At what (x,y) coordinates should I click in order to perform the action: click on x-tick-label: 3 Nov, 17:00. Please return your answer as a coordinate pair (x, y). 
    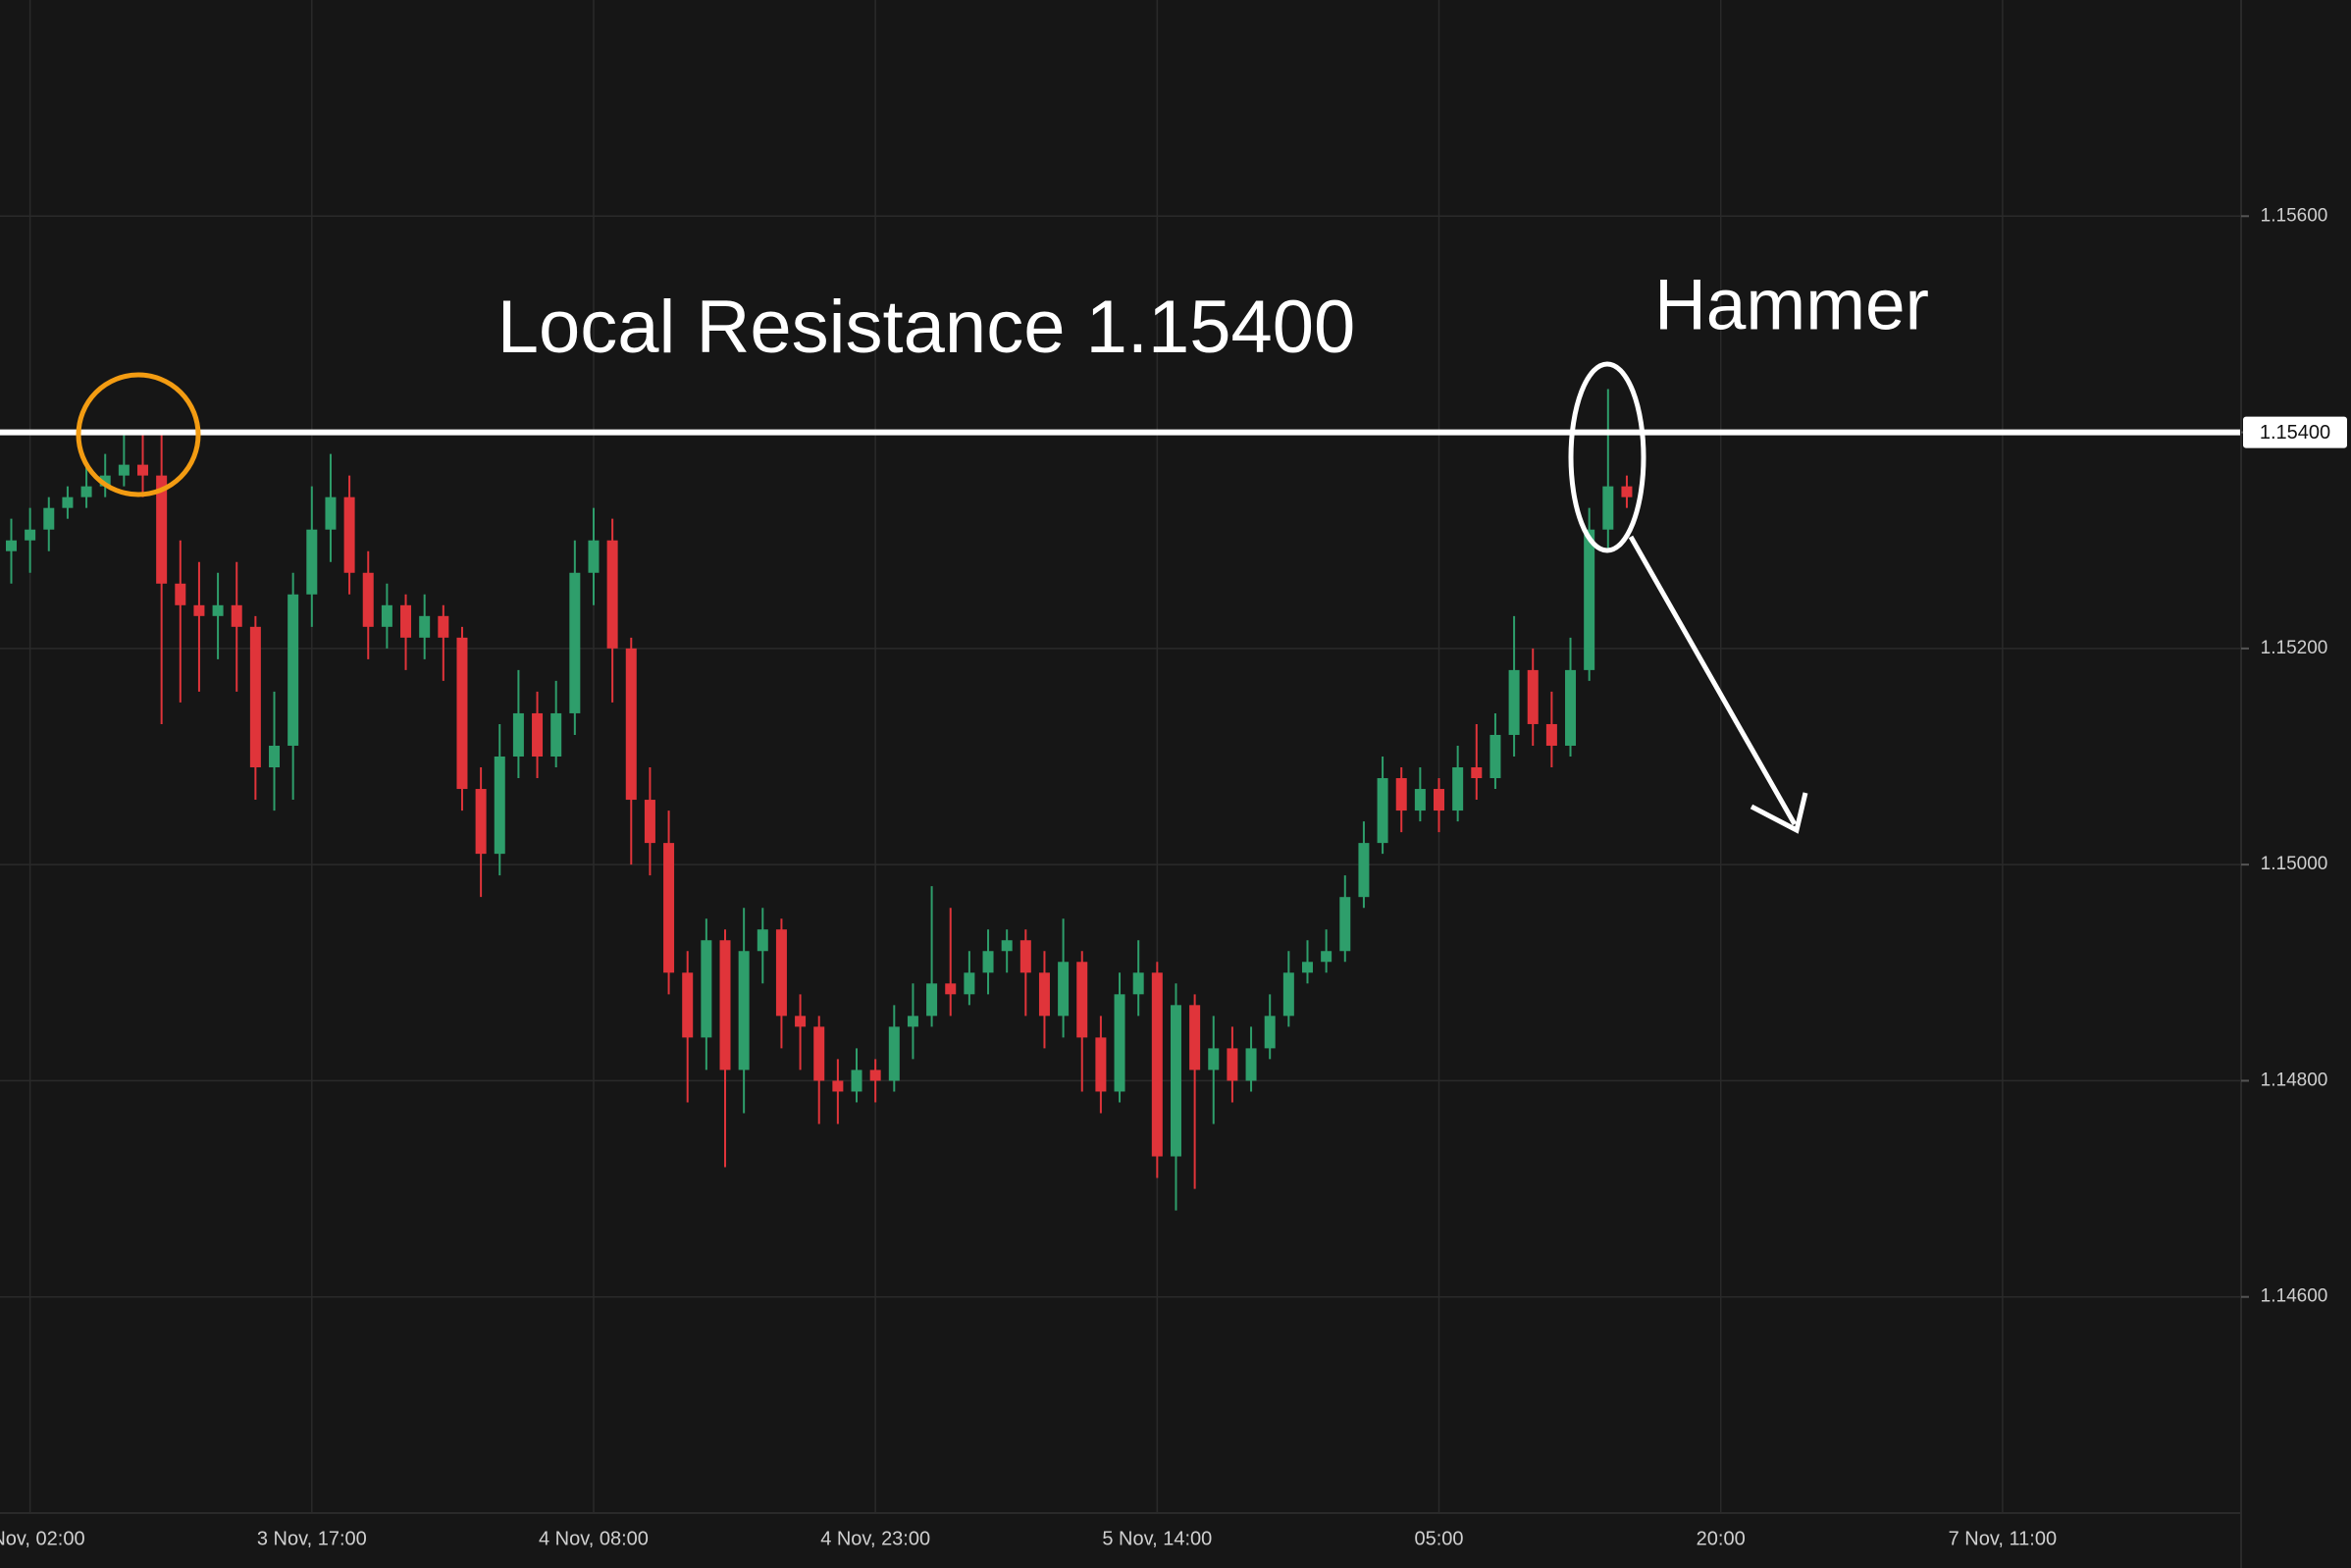
    Looking at the image, I should click on (312, 1538).